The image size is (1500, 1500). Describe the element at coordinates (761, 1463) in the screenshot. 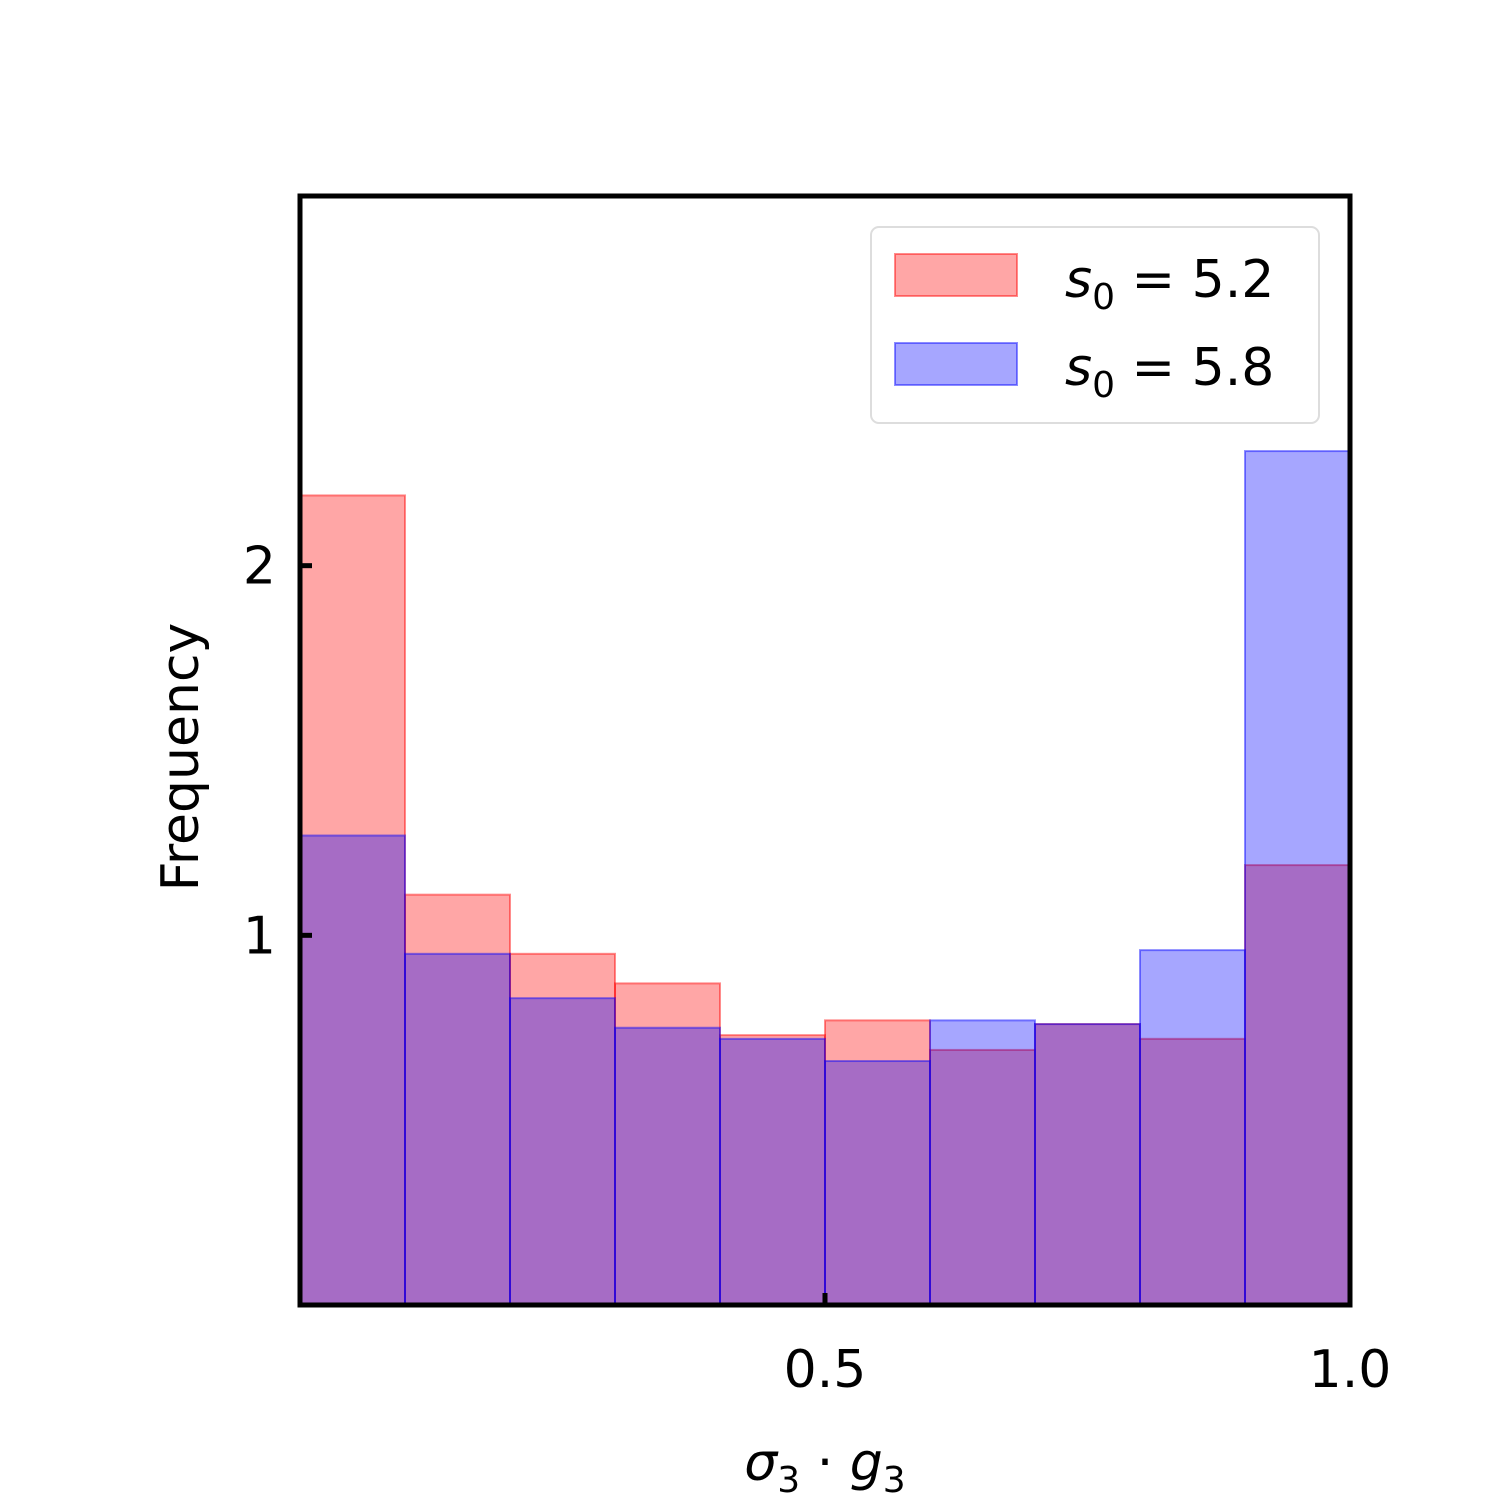

I see `x-label-symbol-sigma: σ` at that location.